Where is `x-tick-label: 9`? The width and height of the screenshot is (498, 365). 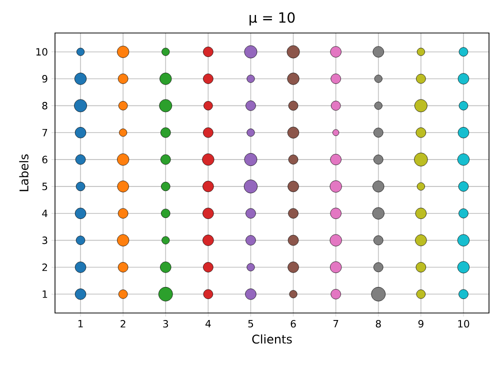 x-tick-label: 9 is located at coordinates (421, 324).